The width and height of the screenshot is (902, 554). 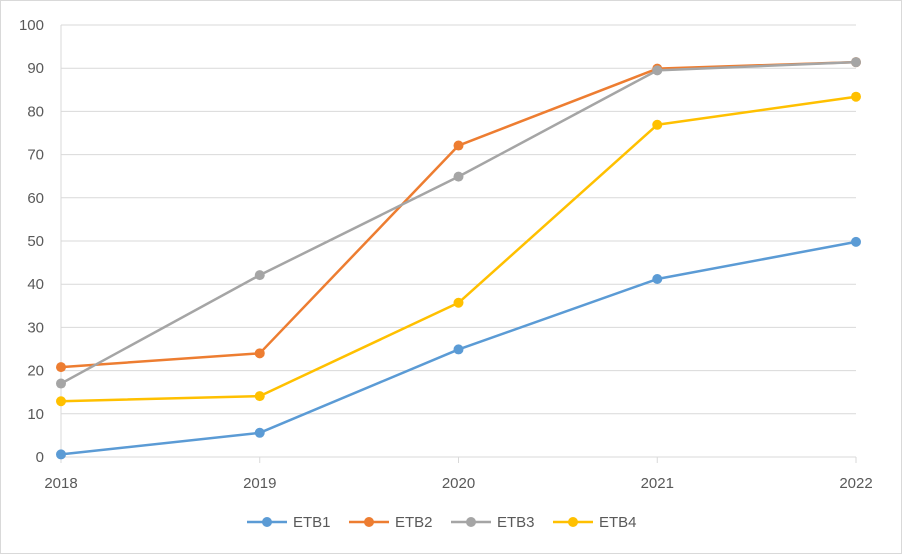 I want to click on point-etb1-2018, so click(x=61, y=454).